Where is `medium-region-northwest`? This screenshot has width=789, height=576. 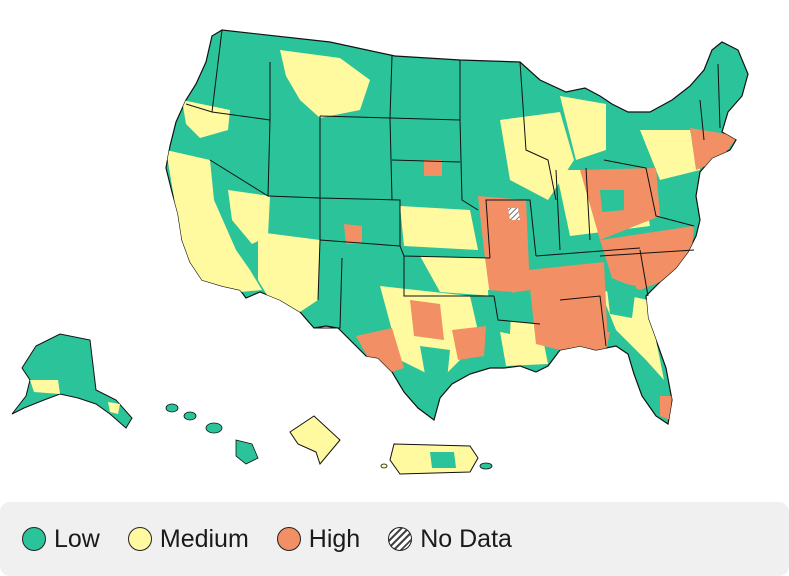
medium-region-northwest is located at coordinates (325, 84).